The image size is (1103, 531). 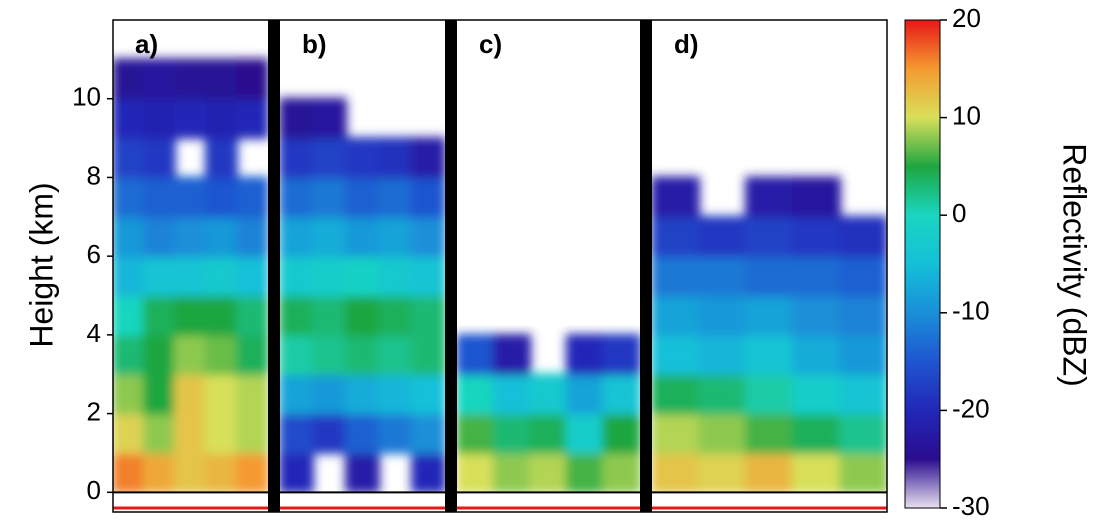 I want to click on colorbar-tick-label: 0, so click(x=959, y=213).